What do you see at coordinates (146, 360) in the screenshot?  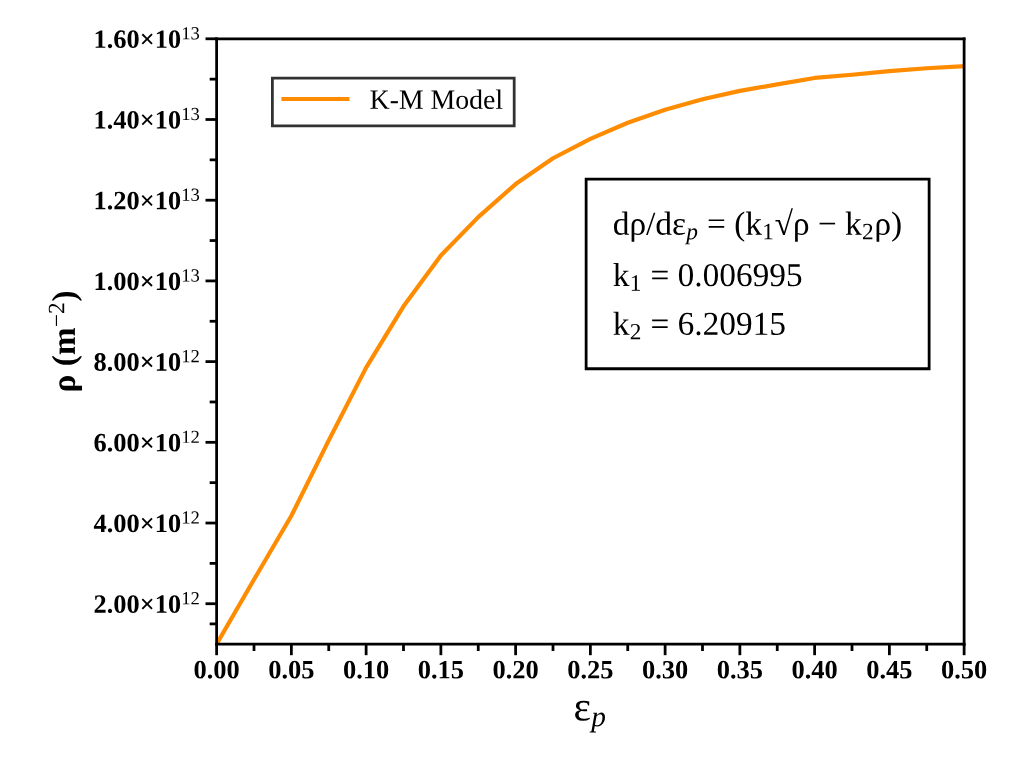 I see `y-tick-label: 8.00×10$^{12}$` at bounding box center [146, 360].